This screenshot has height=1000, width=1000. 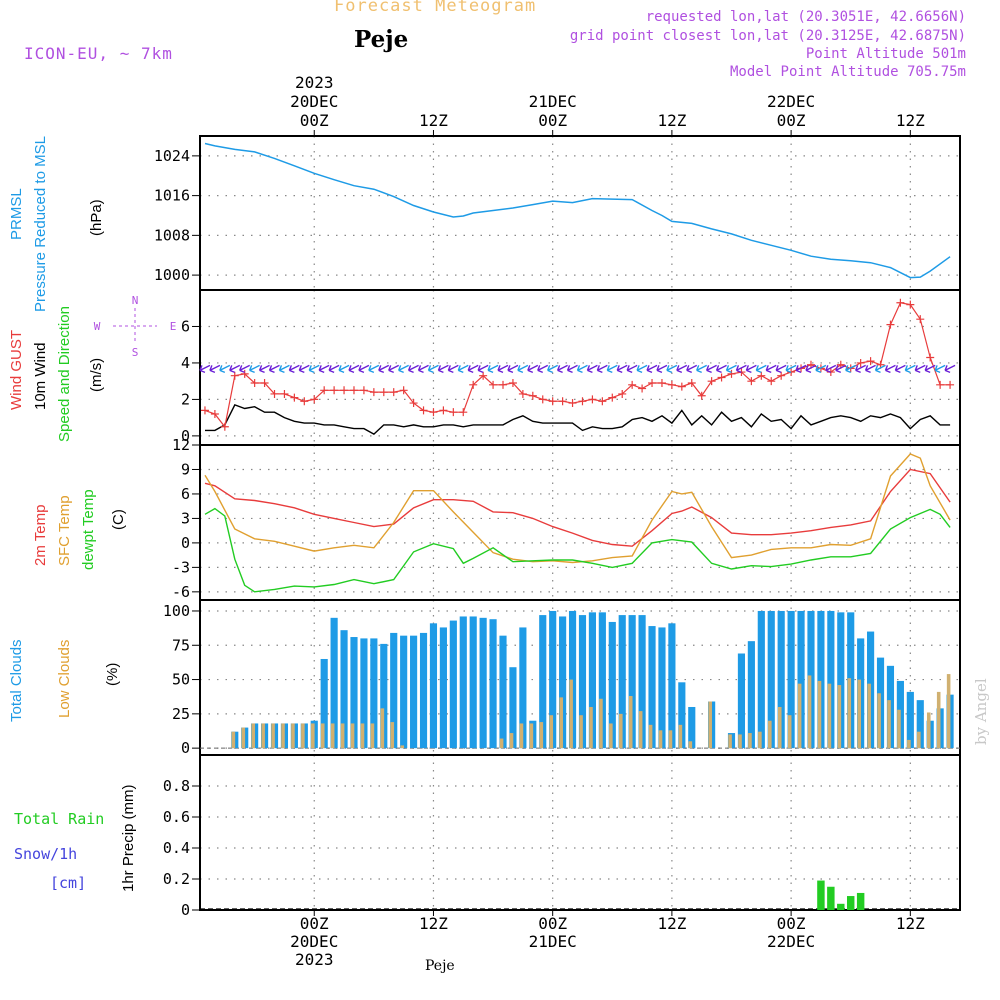 I want to click on y-tick-label: 9, so click(x=185, y=469).